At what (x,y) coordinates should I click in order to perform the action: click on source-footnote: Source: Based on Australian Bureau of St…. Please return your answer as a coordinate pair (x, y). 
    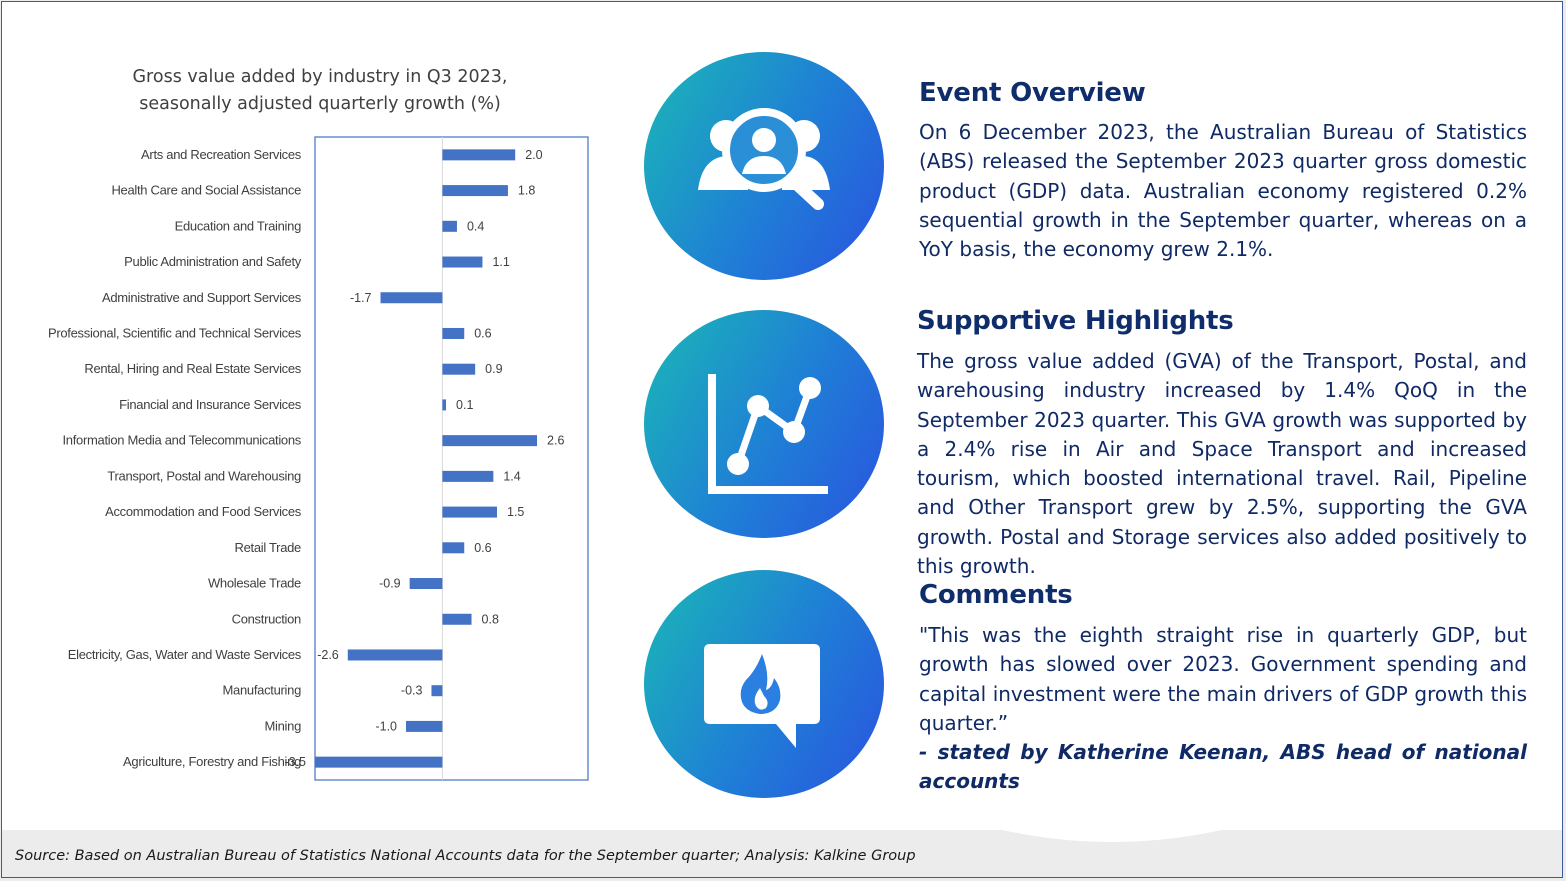
    Looking at the image, I should click on (465, 856).